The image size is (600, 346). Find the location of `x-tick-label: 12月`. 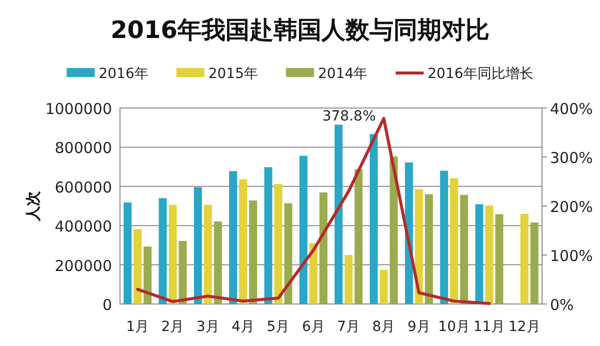

x-tick-label: 12月 is located at coordinates (524, 327).